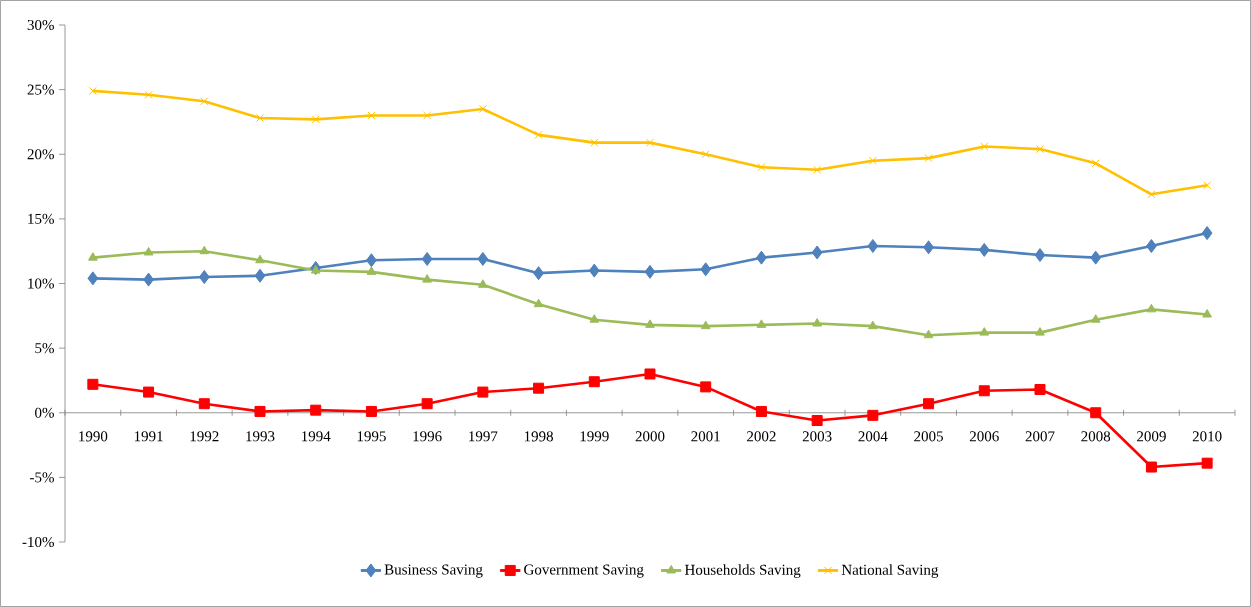 This screenshot has height=607, width=1251. I want to click on x-tick-label: 2005, so click(928, 436).